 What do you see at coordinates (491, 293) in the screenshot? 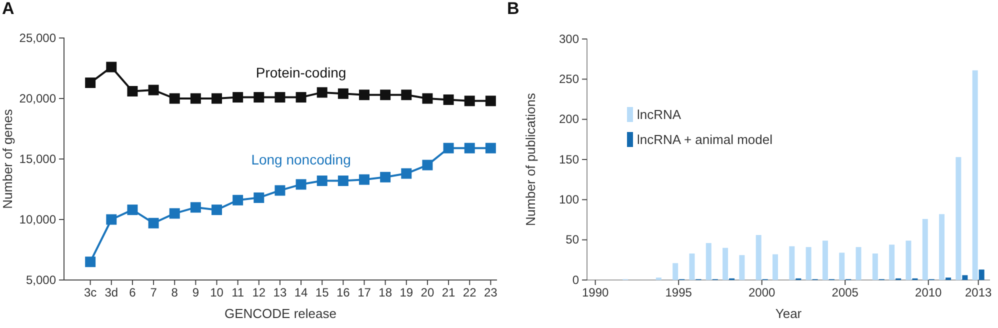
I see `x-tick-label: 23` at bounding box center [491, 293].